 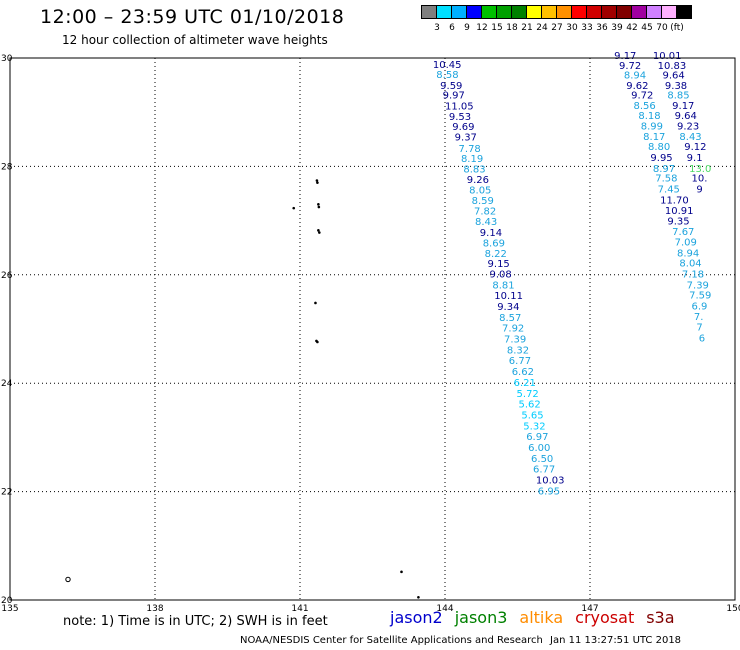 What do you see at coordinates (483, 201) in the screenshot?
I see `wave-height-value: 8.59` at bounding box center [483, 201].